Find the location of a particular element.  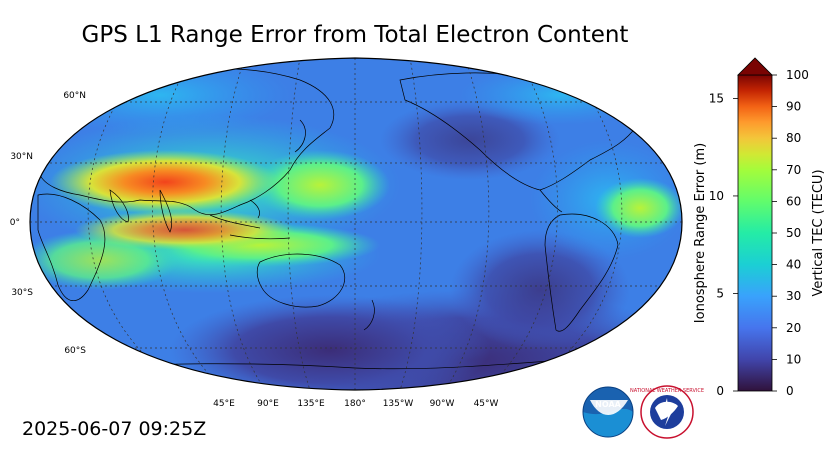

colorbar-right-tick-label: 20 is located at coordinates (793, 328).